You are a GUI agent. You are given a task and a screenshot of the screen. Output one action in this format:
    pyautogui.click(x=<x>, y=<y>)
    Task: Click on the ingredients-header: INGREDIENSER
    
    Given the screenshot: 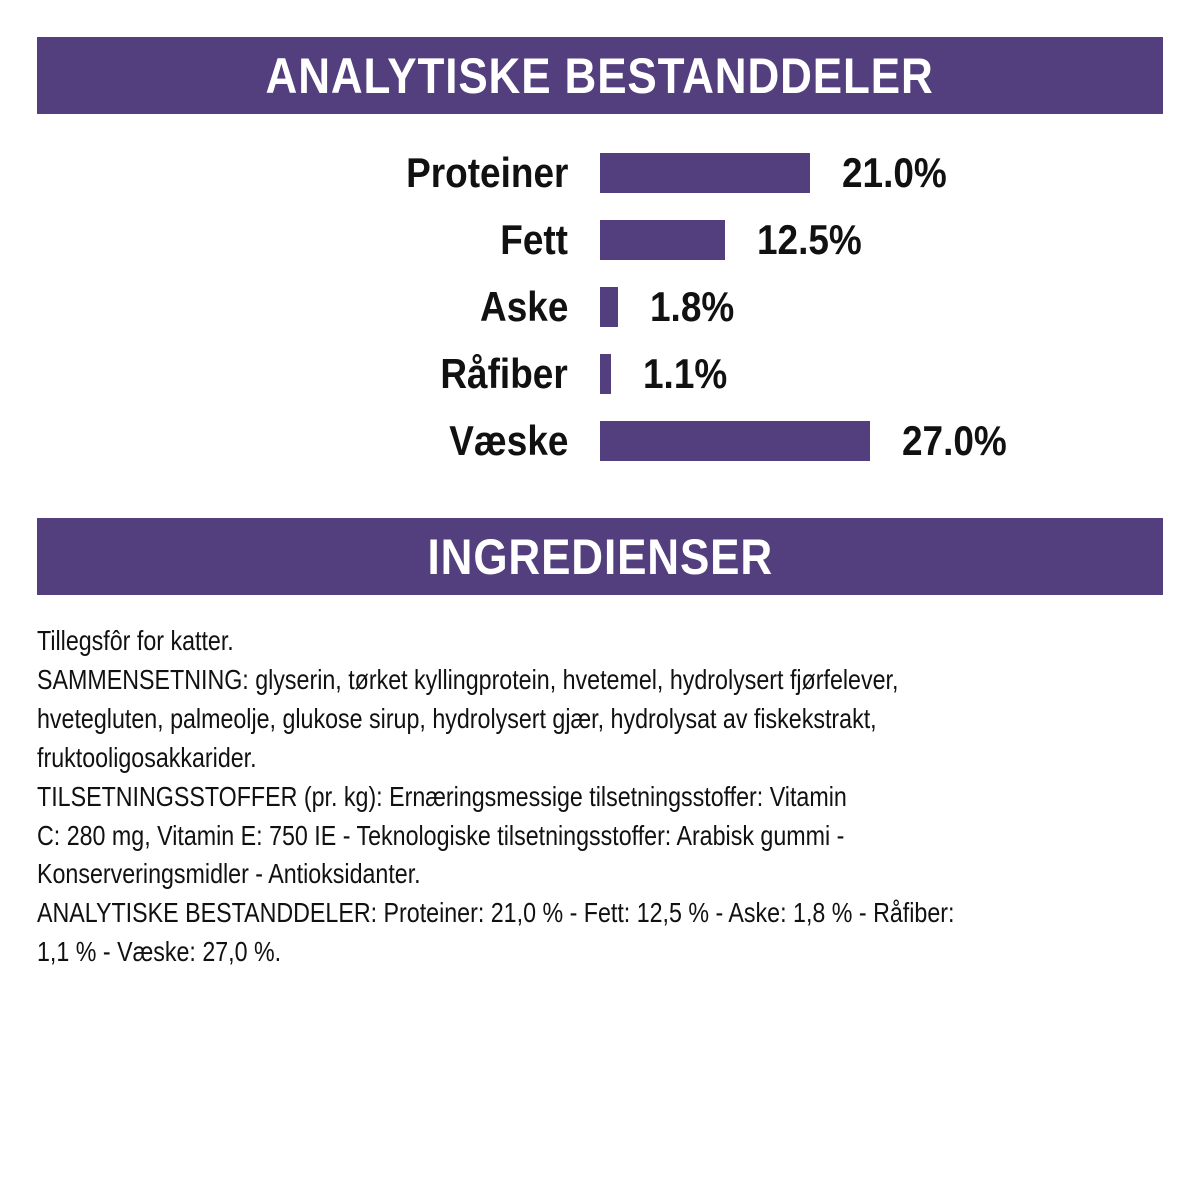 What is the action you would take?
    pyautogui.click(x=600, y=556)
    